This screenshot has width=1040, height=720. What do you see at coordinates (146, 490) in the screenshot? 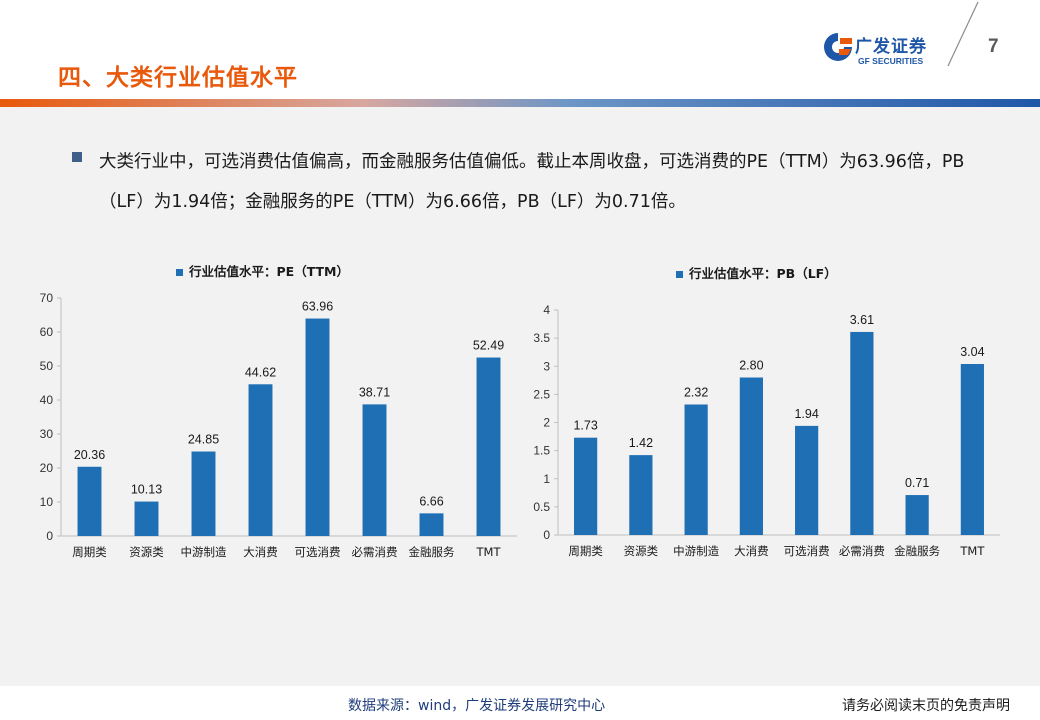
I see `data-label: 10.13` at bounding box center [146, 490].